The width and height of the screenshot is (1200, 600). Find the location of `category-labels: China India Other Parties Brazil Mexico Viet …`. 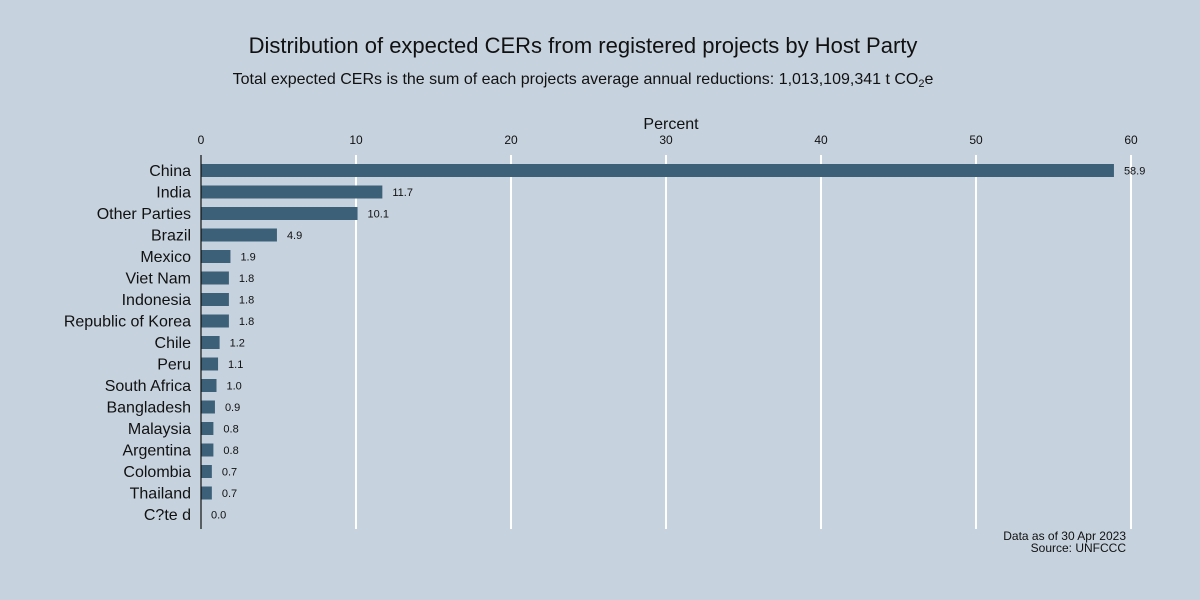

category-labels: China India Other Parties Brazil Mexico Viet … is located at coordinates (127, 343).